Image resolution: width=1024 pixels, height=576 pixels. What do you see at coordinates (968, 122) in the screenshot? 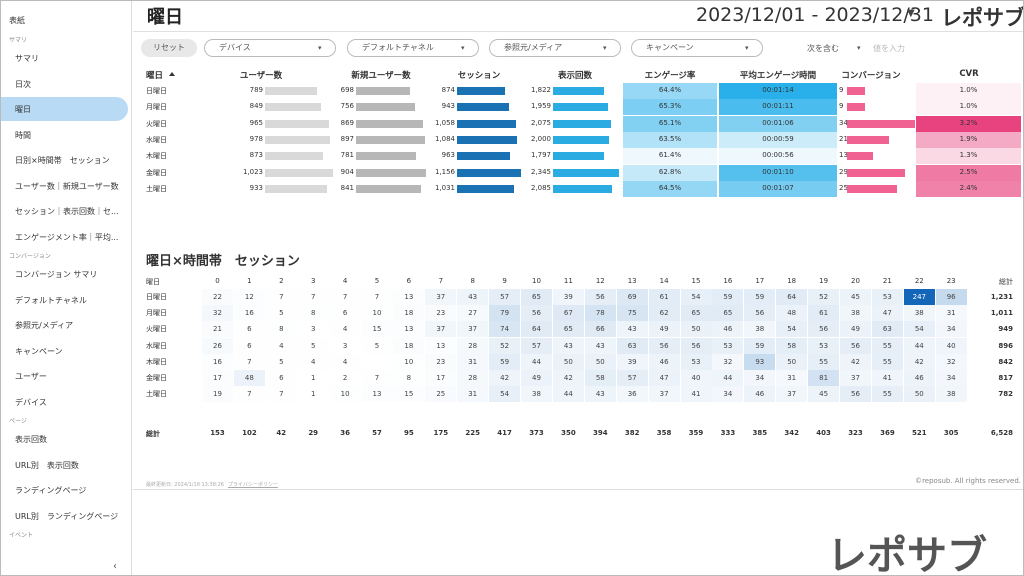
I see `cell-value: 3.2%` at bounding box center [968, 122].